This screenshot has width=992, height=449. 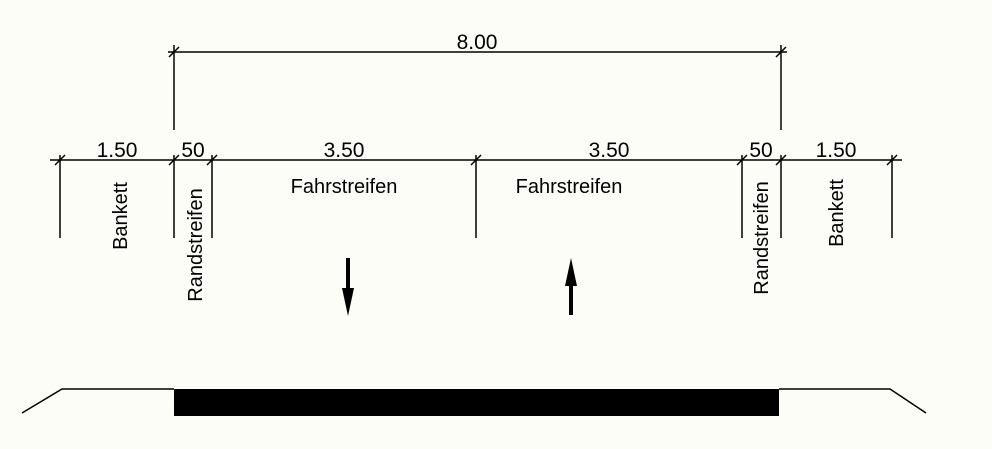 What do you see at coordinates (97, 401) in the screenshot?
I see `shoulder-left` at bounding box center [97, 401].